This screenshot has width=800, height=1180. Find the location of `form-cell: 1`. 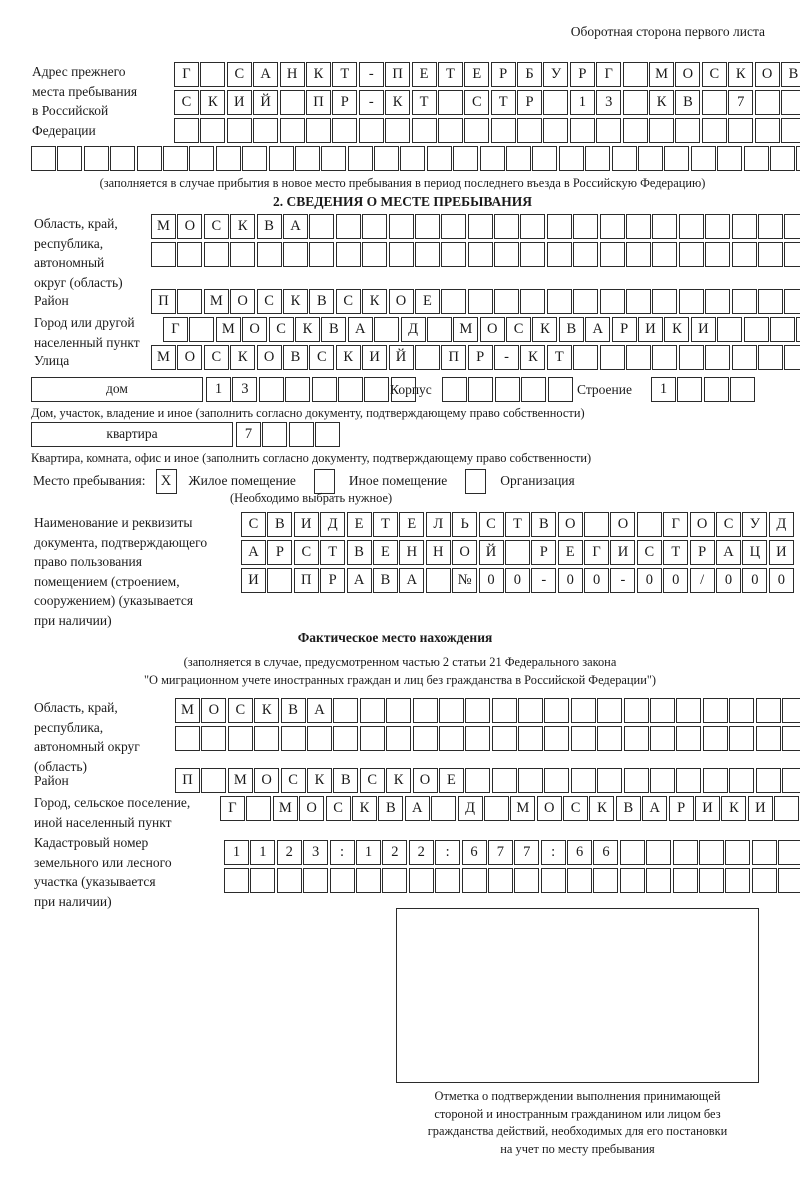

form-cell: 1 is located at coordinates (236, 852).